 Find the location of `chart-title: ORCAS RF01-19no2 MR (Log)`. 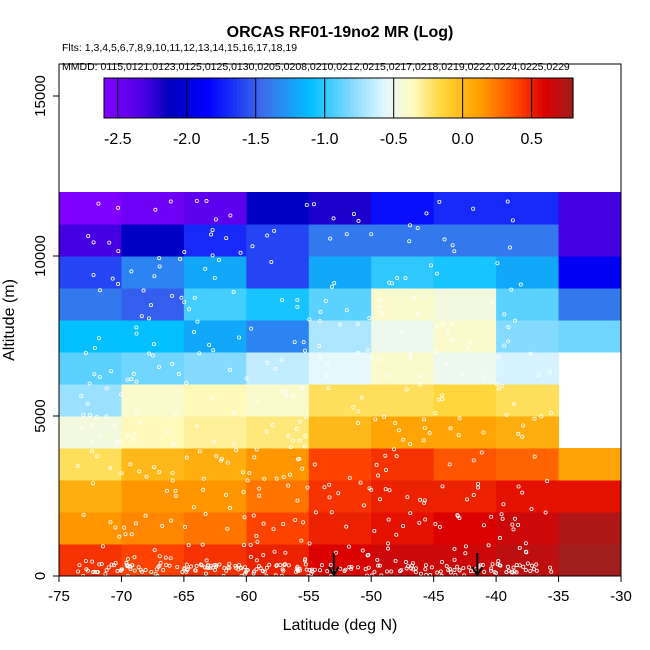

chart-title: ORCAS RF01-19no2 MR (Log) is located at coordinates (340, 32).